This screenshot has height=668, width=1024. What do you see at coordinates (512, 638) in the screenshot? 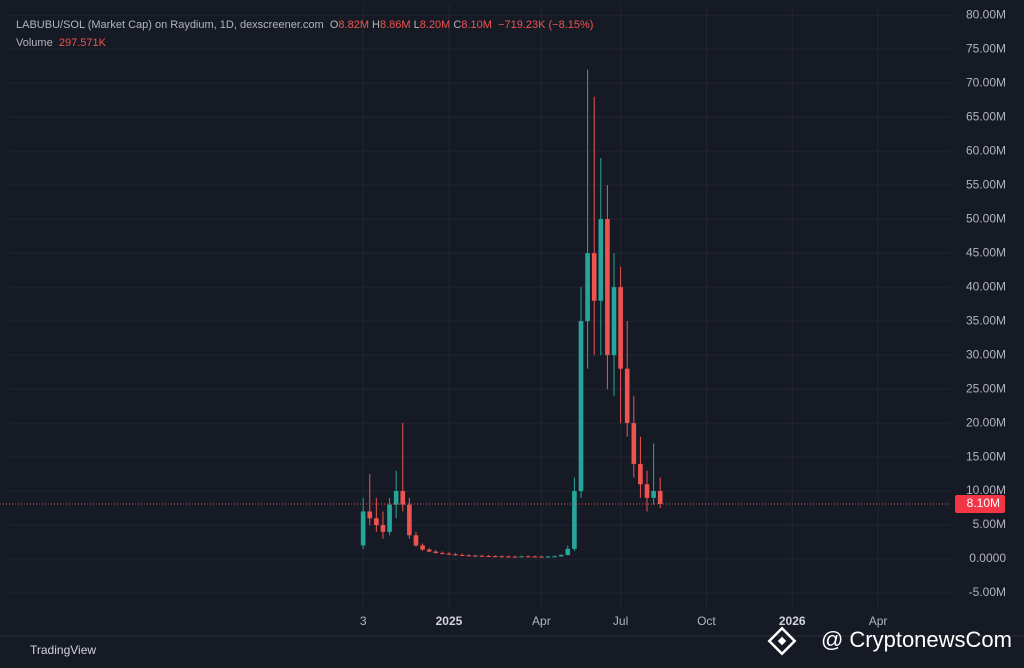
I see `axis-strip` at bounding box center [512, 638].